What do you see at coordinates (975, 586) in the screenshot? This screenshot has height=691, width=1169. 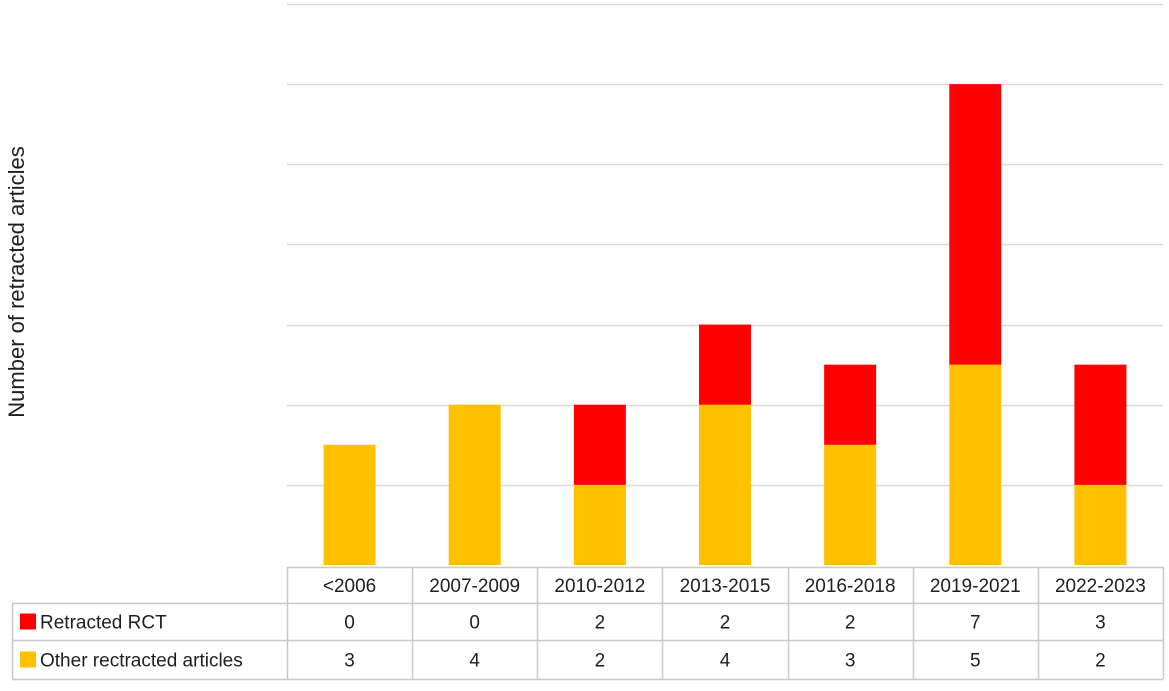 I see `x-tick-label: 2019-2021` at bounding box center [975, 586].